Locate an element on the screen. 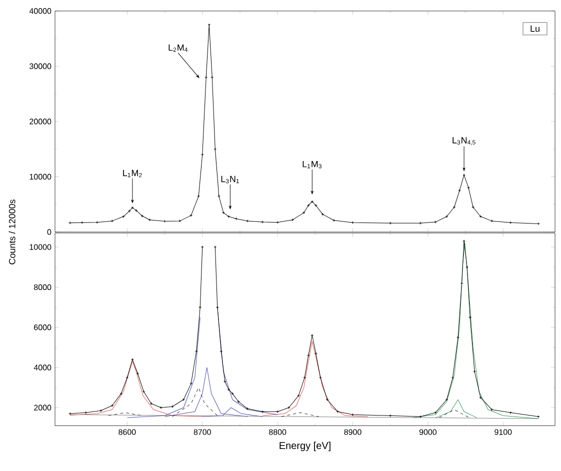 This screenshot has height=471, width=561. y-tick-label: 40000 is located at coordinates (40, 11).